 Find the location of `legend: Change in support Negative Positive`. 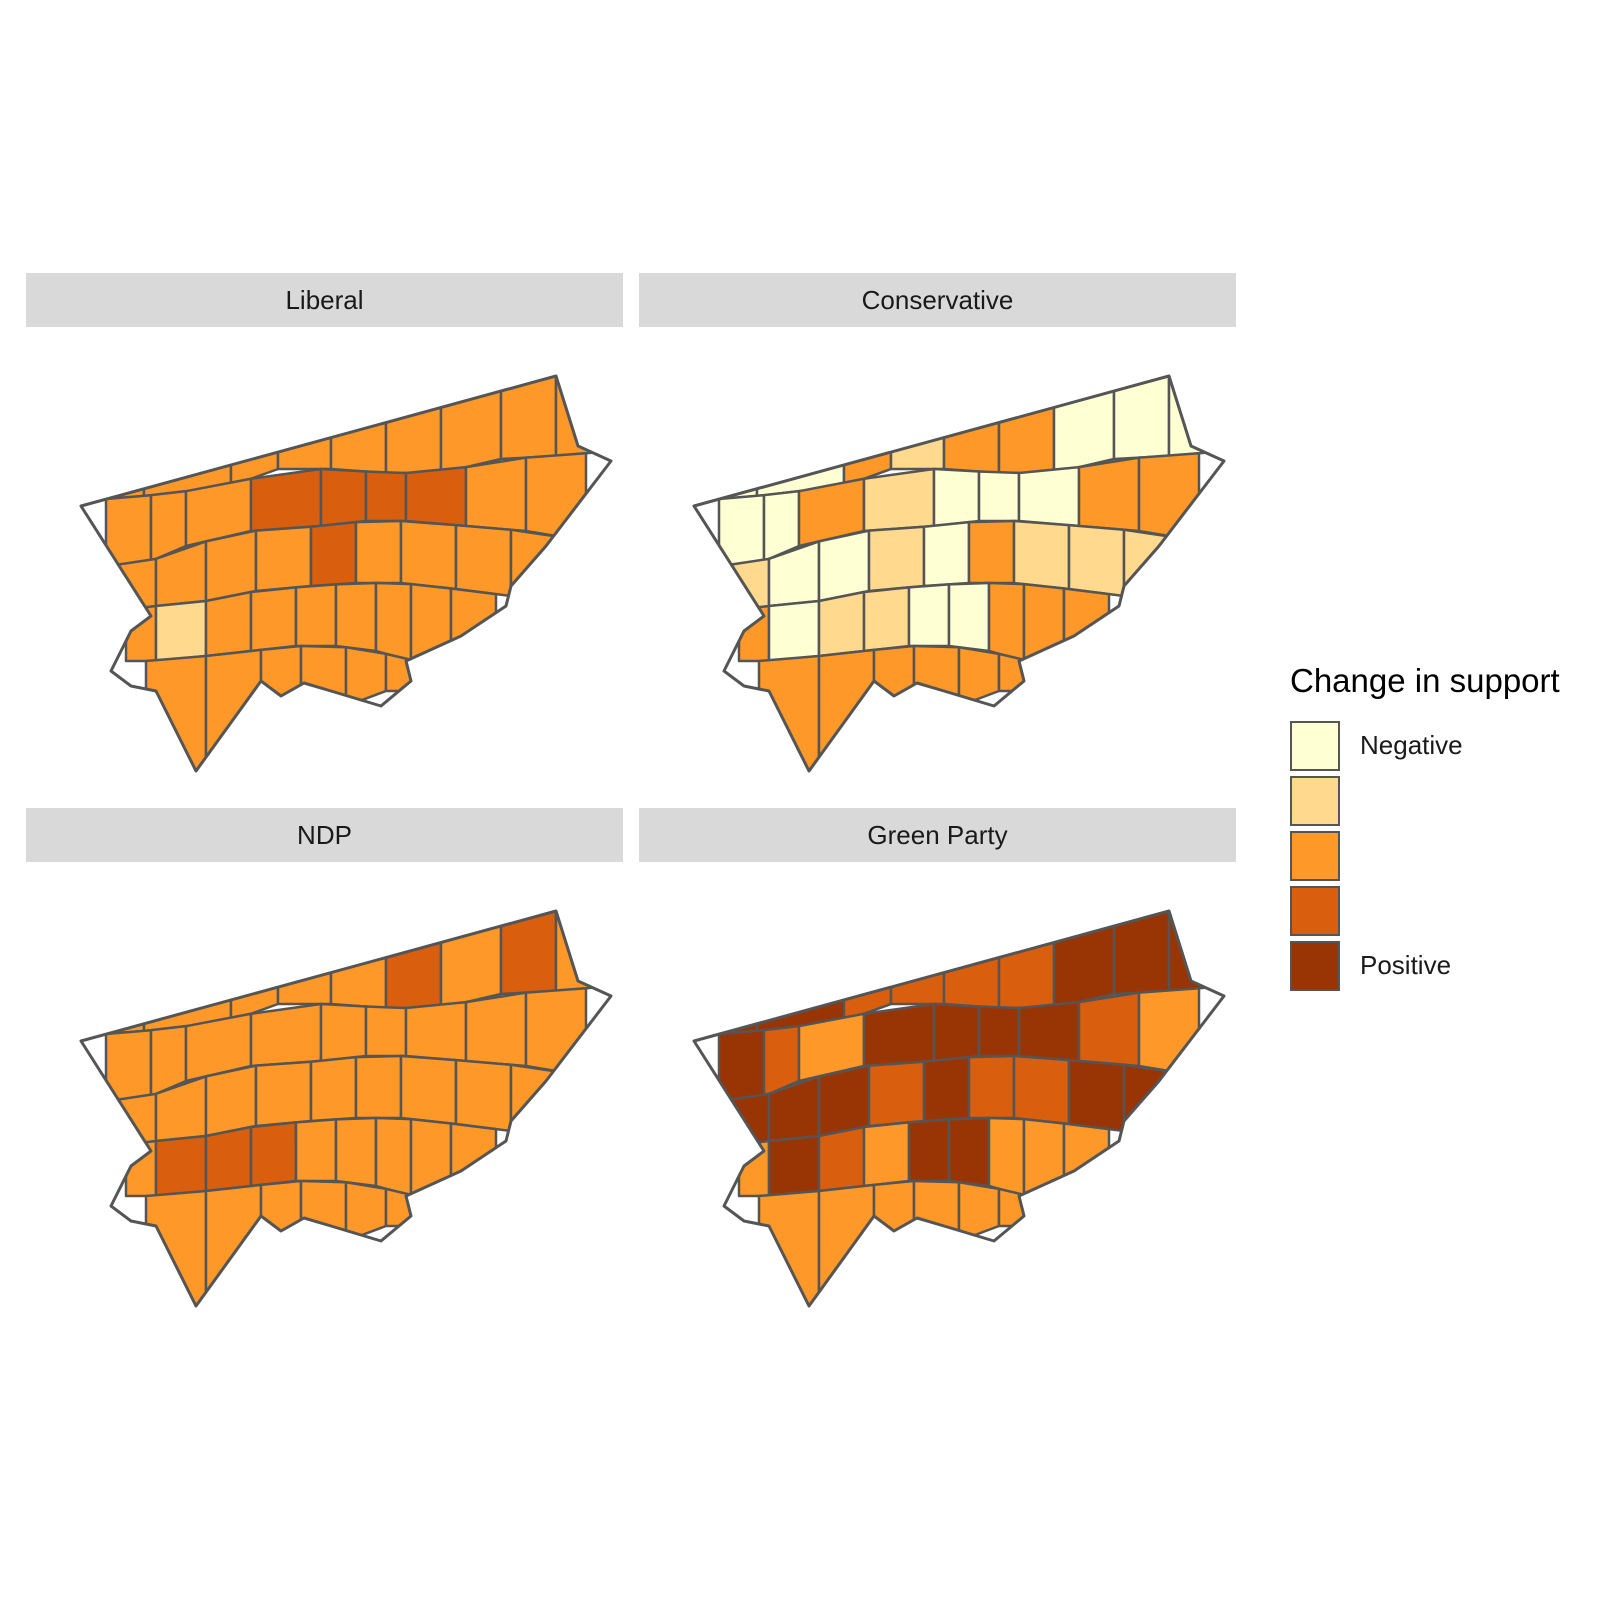

legend: Change in support Negative Positive is located at coordinates (1425, 827).